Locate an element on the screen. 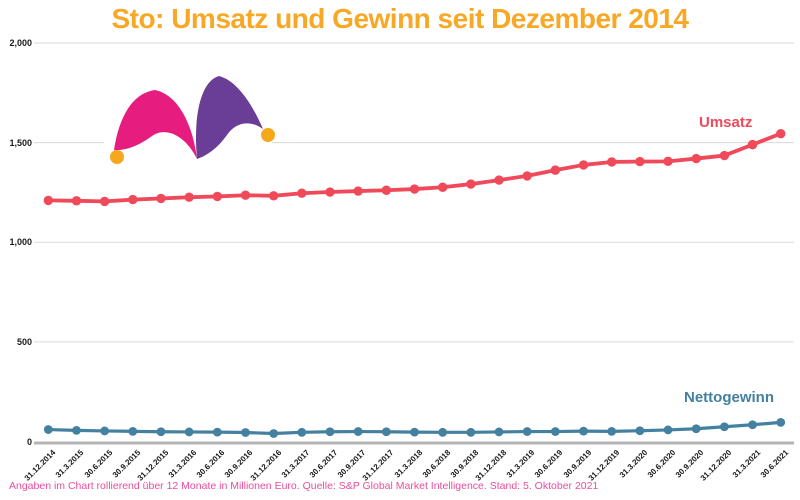 This screenshot has width=800, height=500. jester-hat-left-ball is located at coordinates (117, 157).